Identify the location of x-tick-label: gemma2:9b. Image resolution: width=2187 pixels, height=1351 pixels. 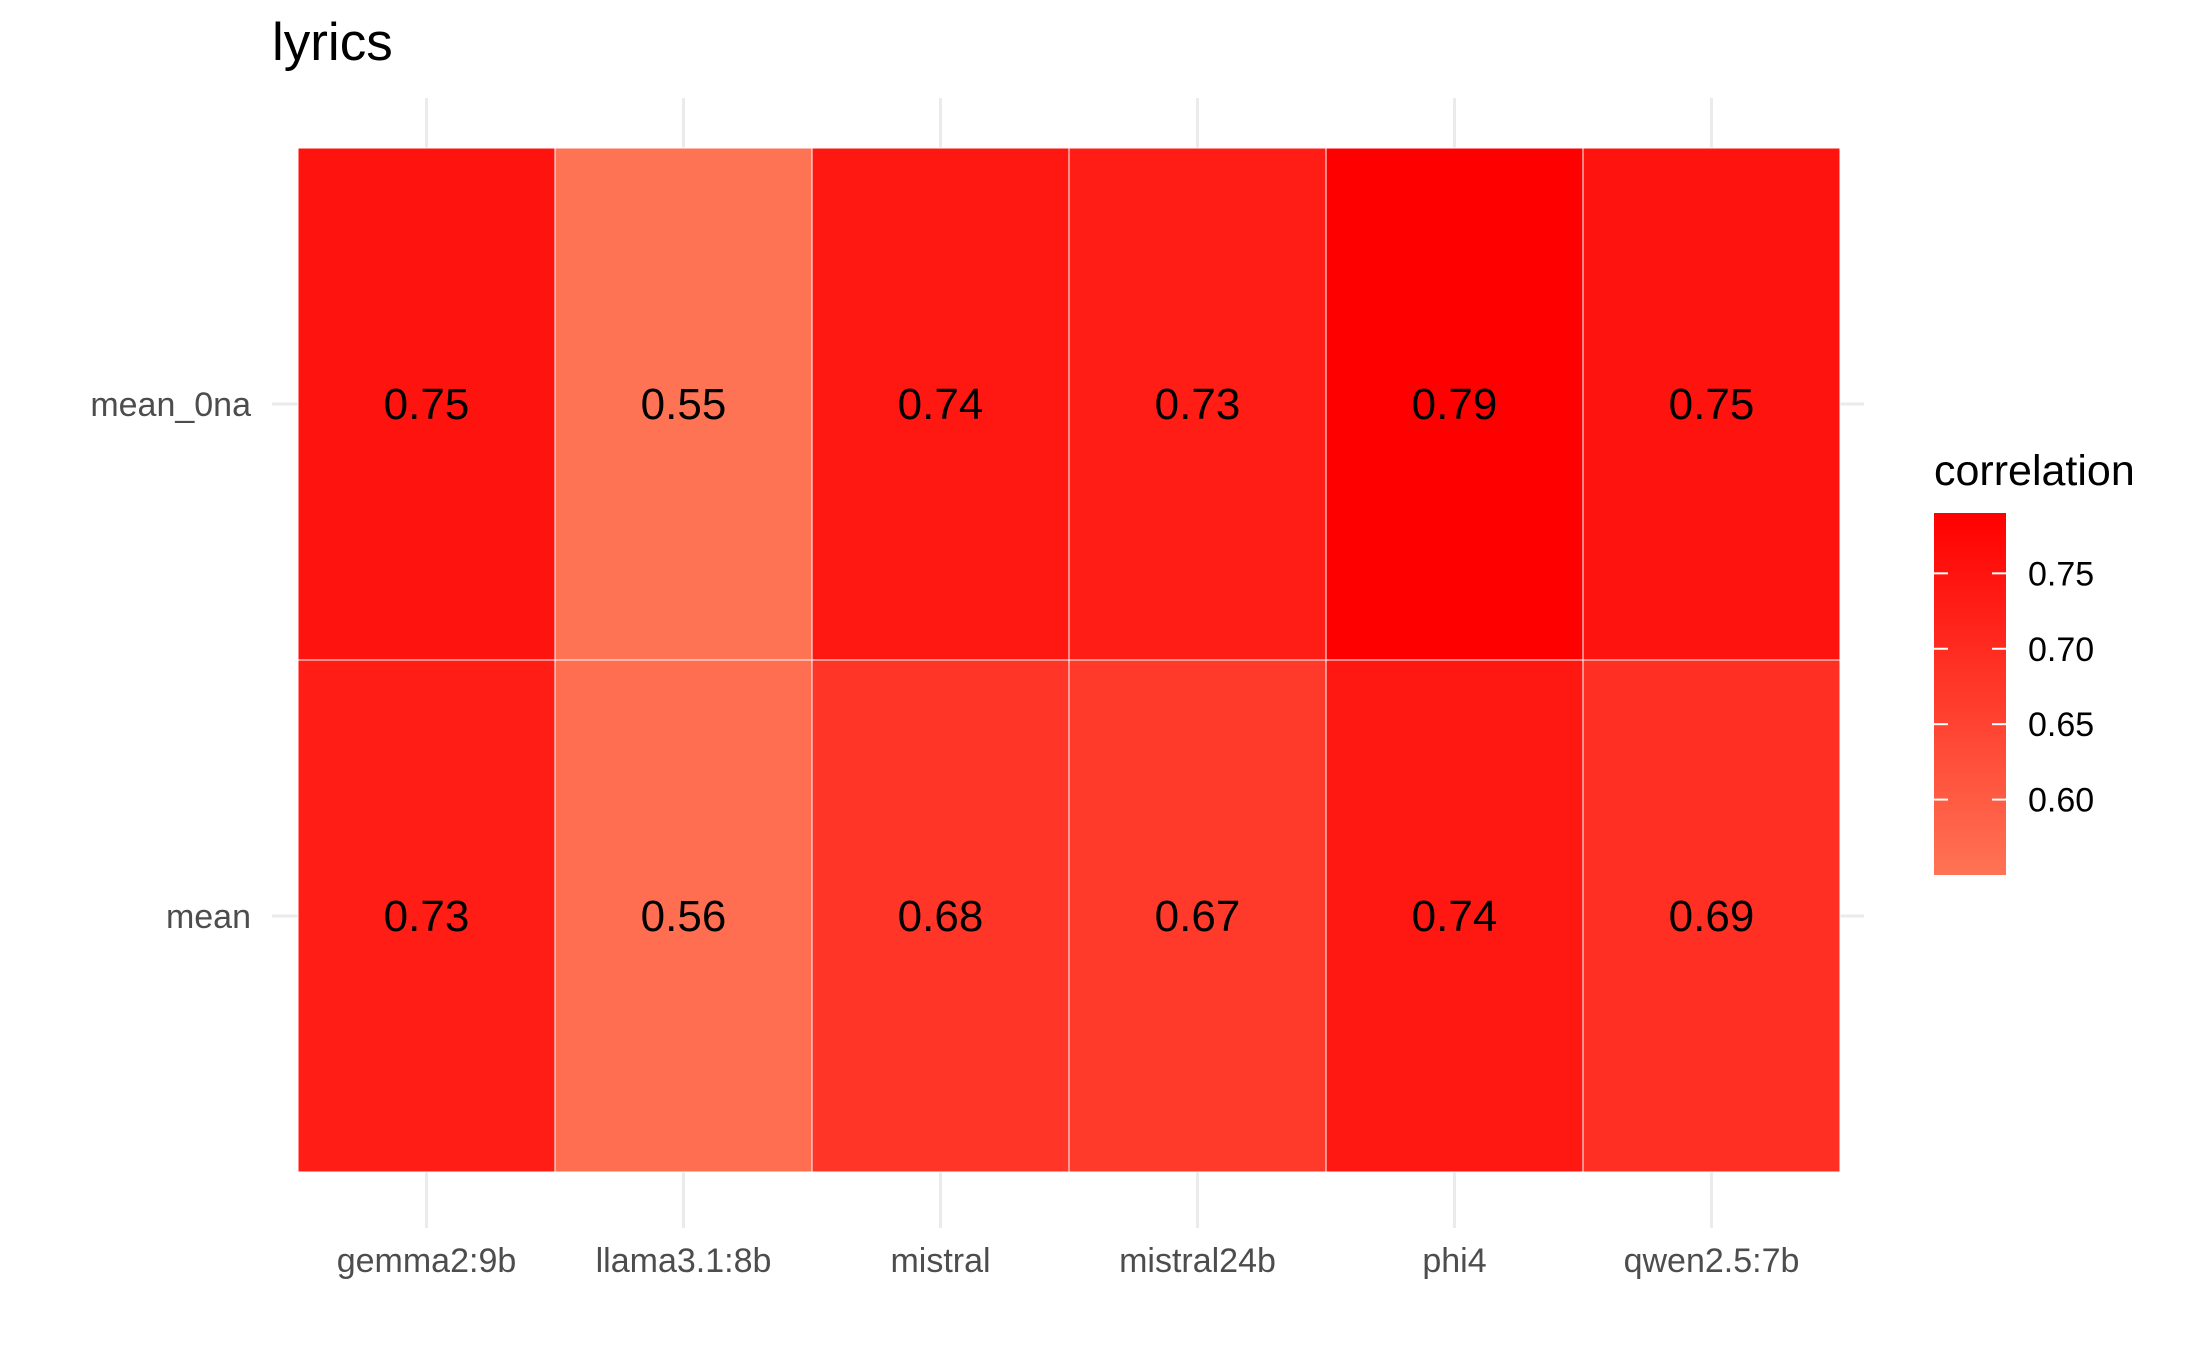
(427, 1261).